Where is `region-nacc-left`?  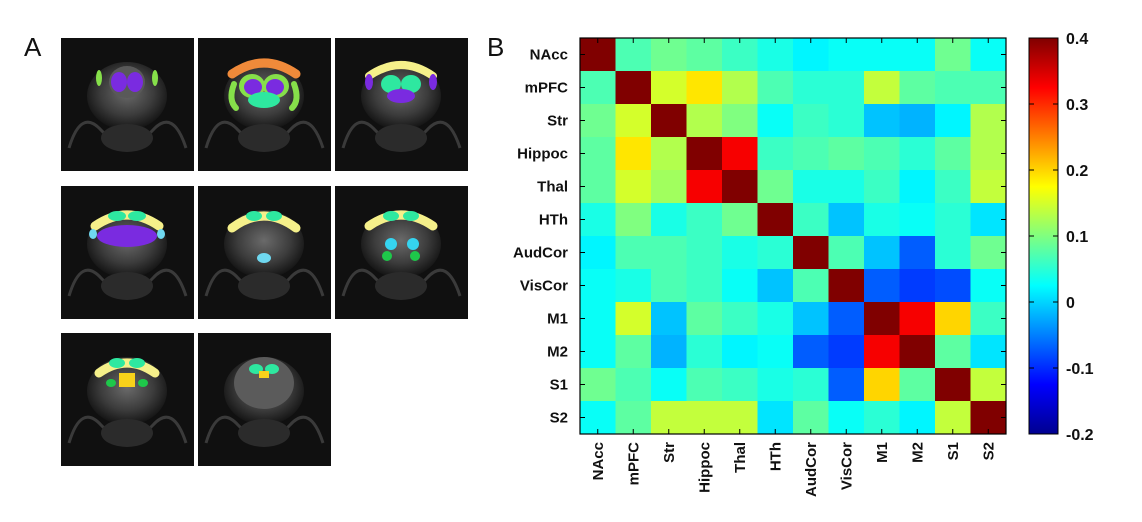
region-nacc-left is located at coordinates (119, 82).